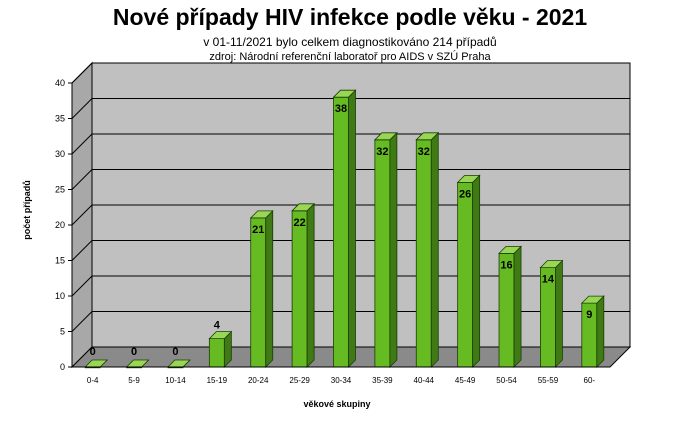  What do you see at coordinates (217, 326) in the screenshot?
I see `data-label: 4` at bounding box center [217, 326].